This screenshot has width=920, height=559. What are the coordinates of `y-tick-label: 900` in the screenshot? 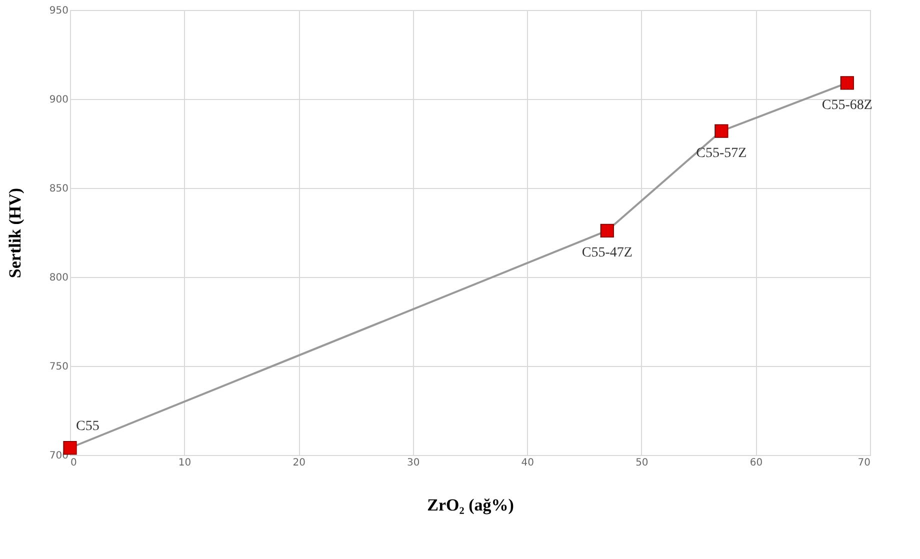 It's located at (58, 100).